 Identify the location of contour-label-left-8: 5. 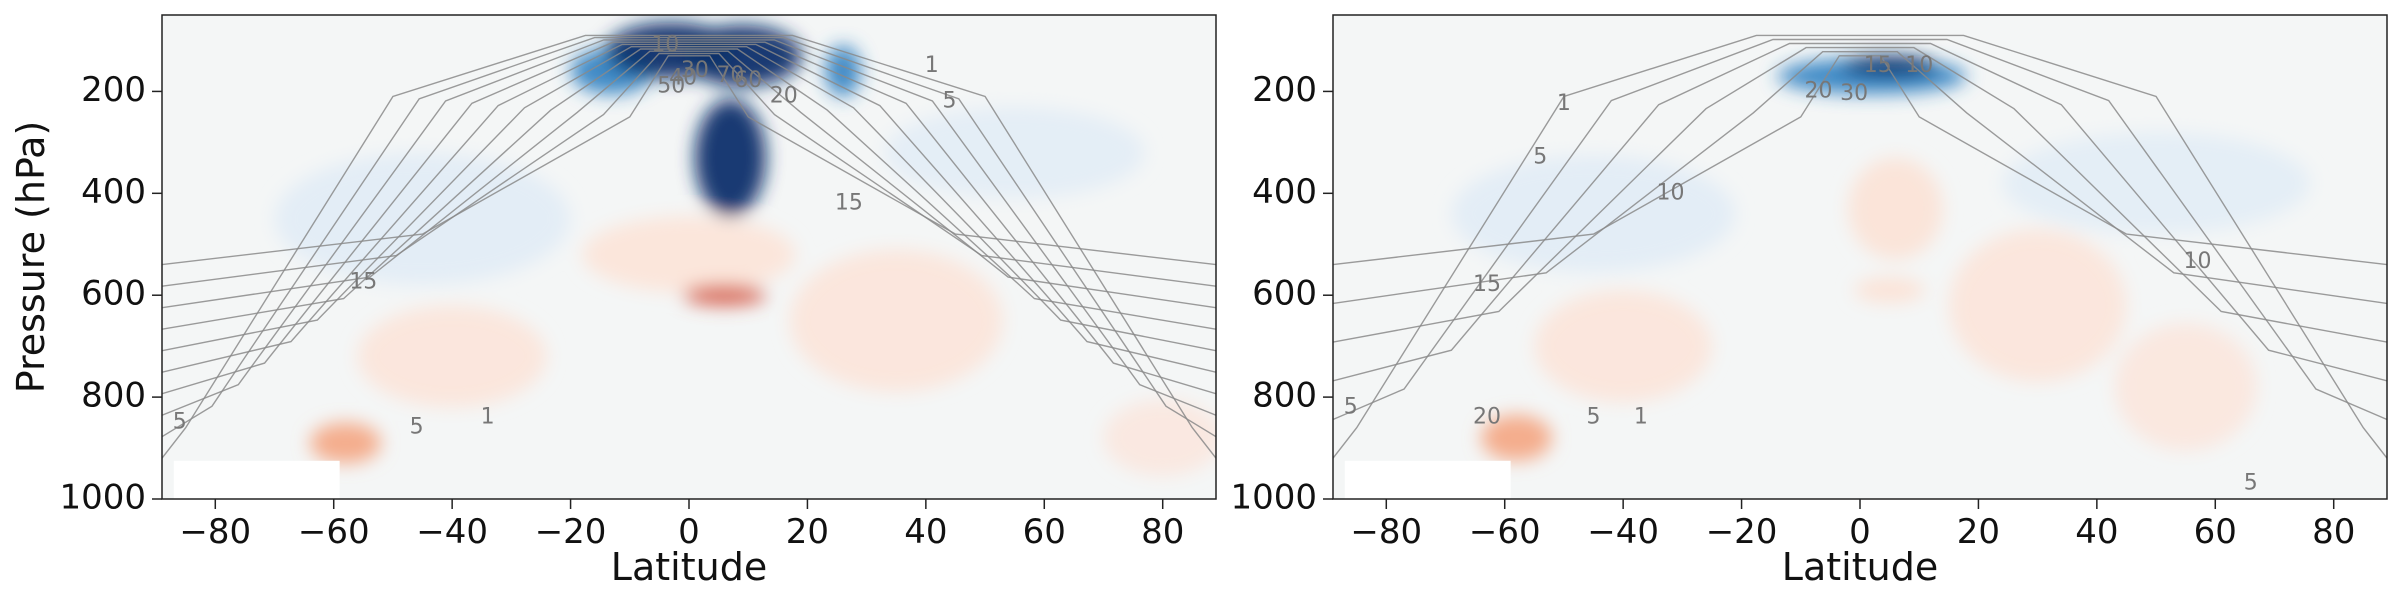
(950, 101).